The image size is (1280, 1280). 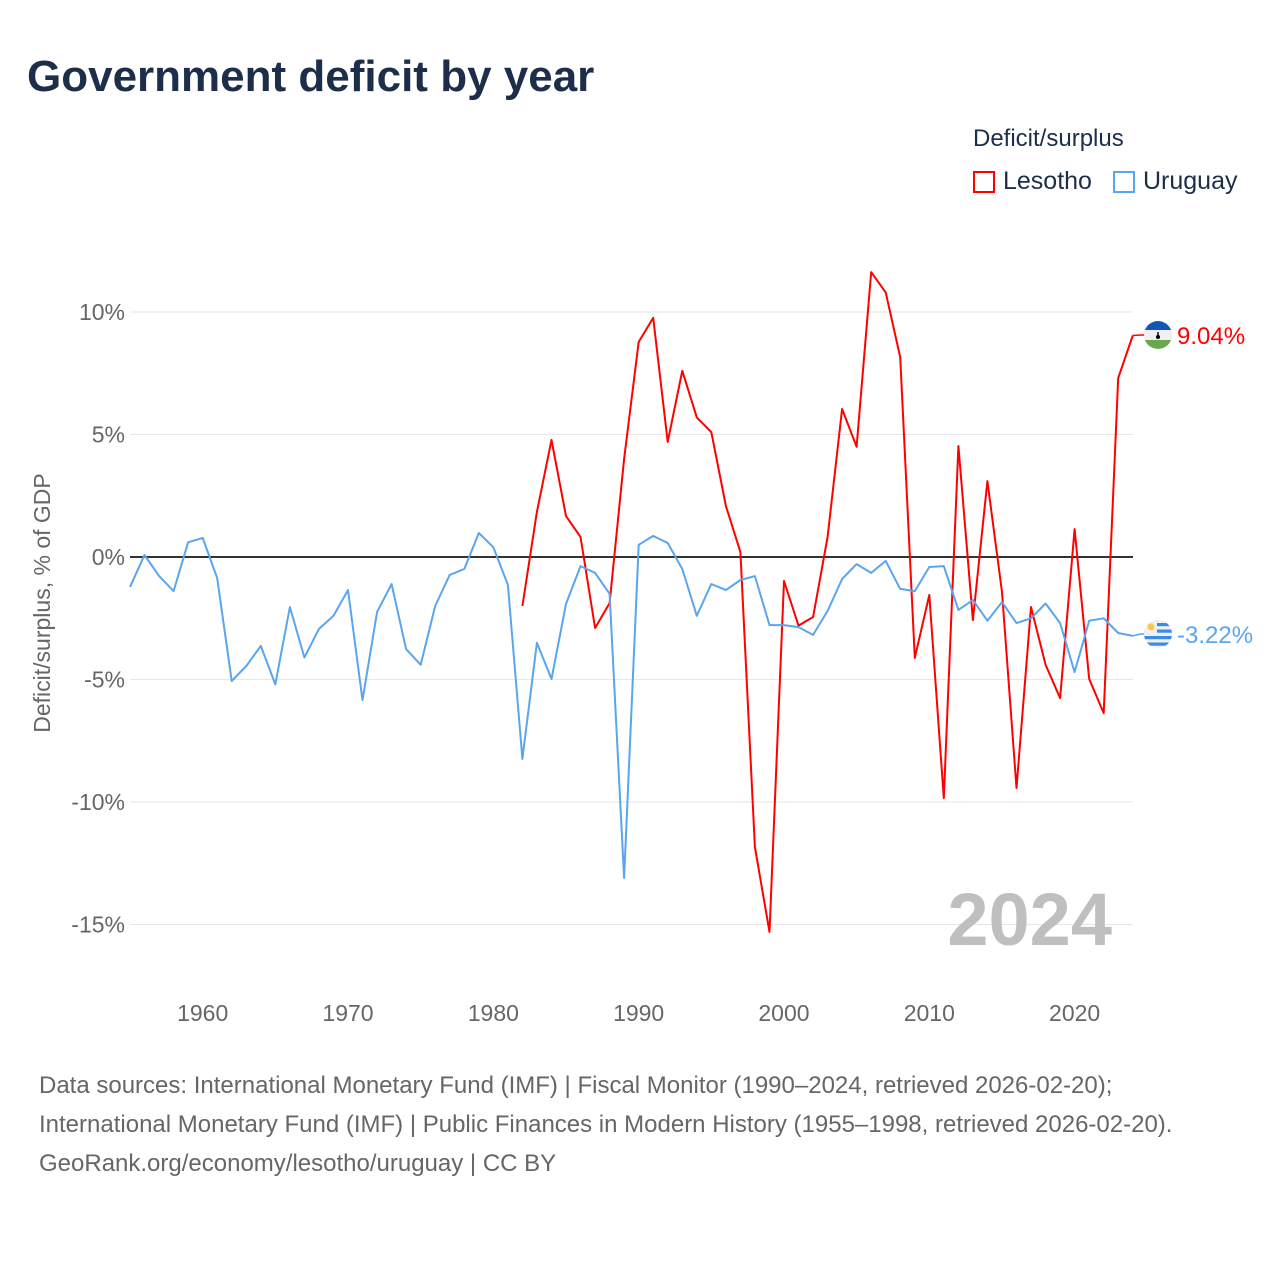 I want to click on lesotho-flag-icon, so click(x=1158, y=335).